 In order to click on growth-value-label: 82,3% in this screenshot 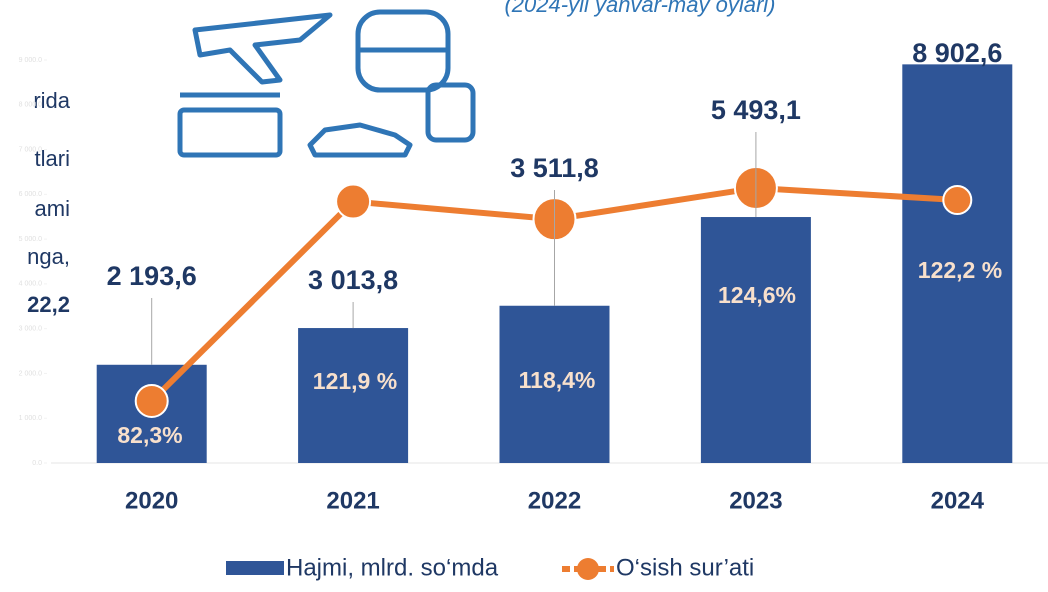, I will do `click(149, 435)`.